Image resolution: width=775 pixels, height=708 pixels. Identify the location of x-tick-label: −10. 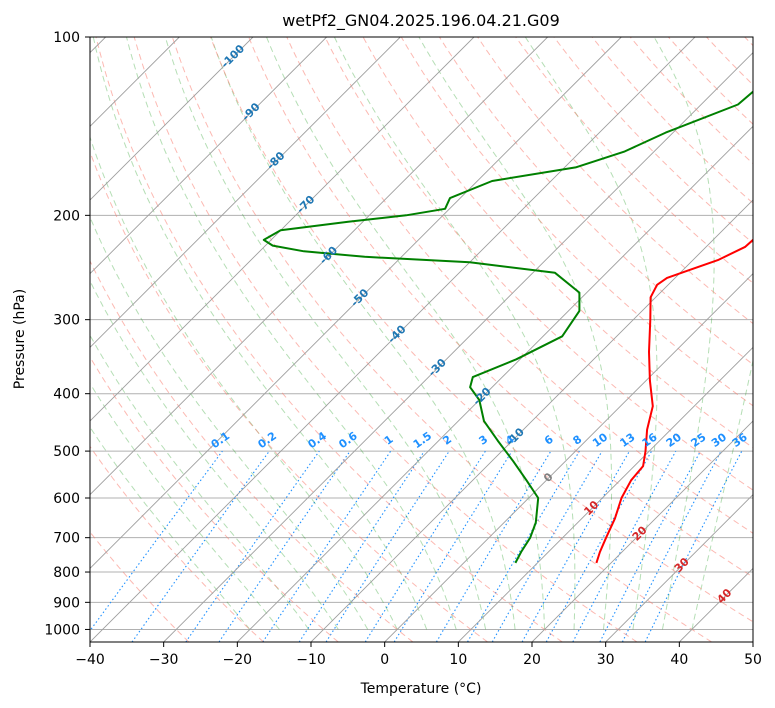
(311, 660).